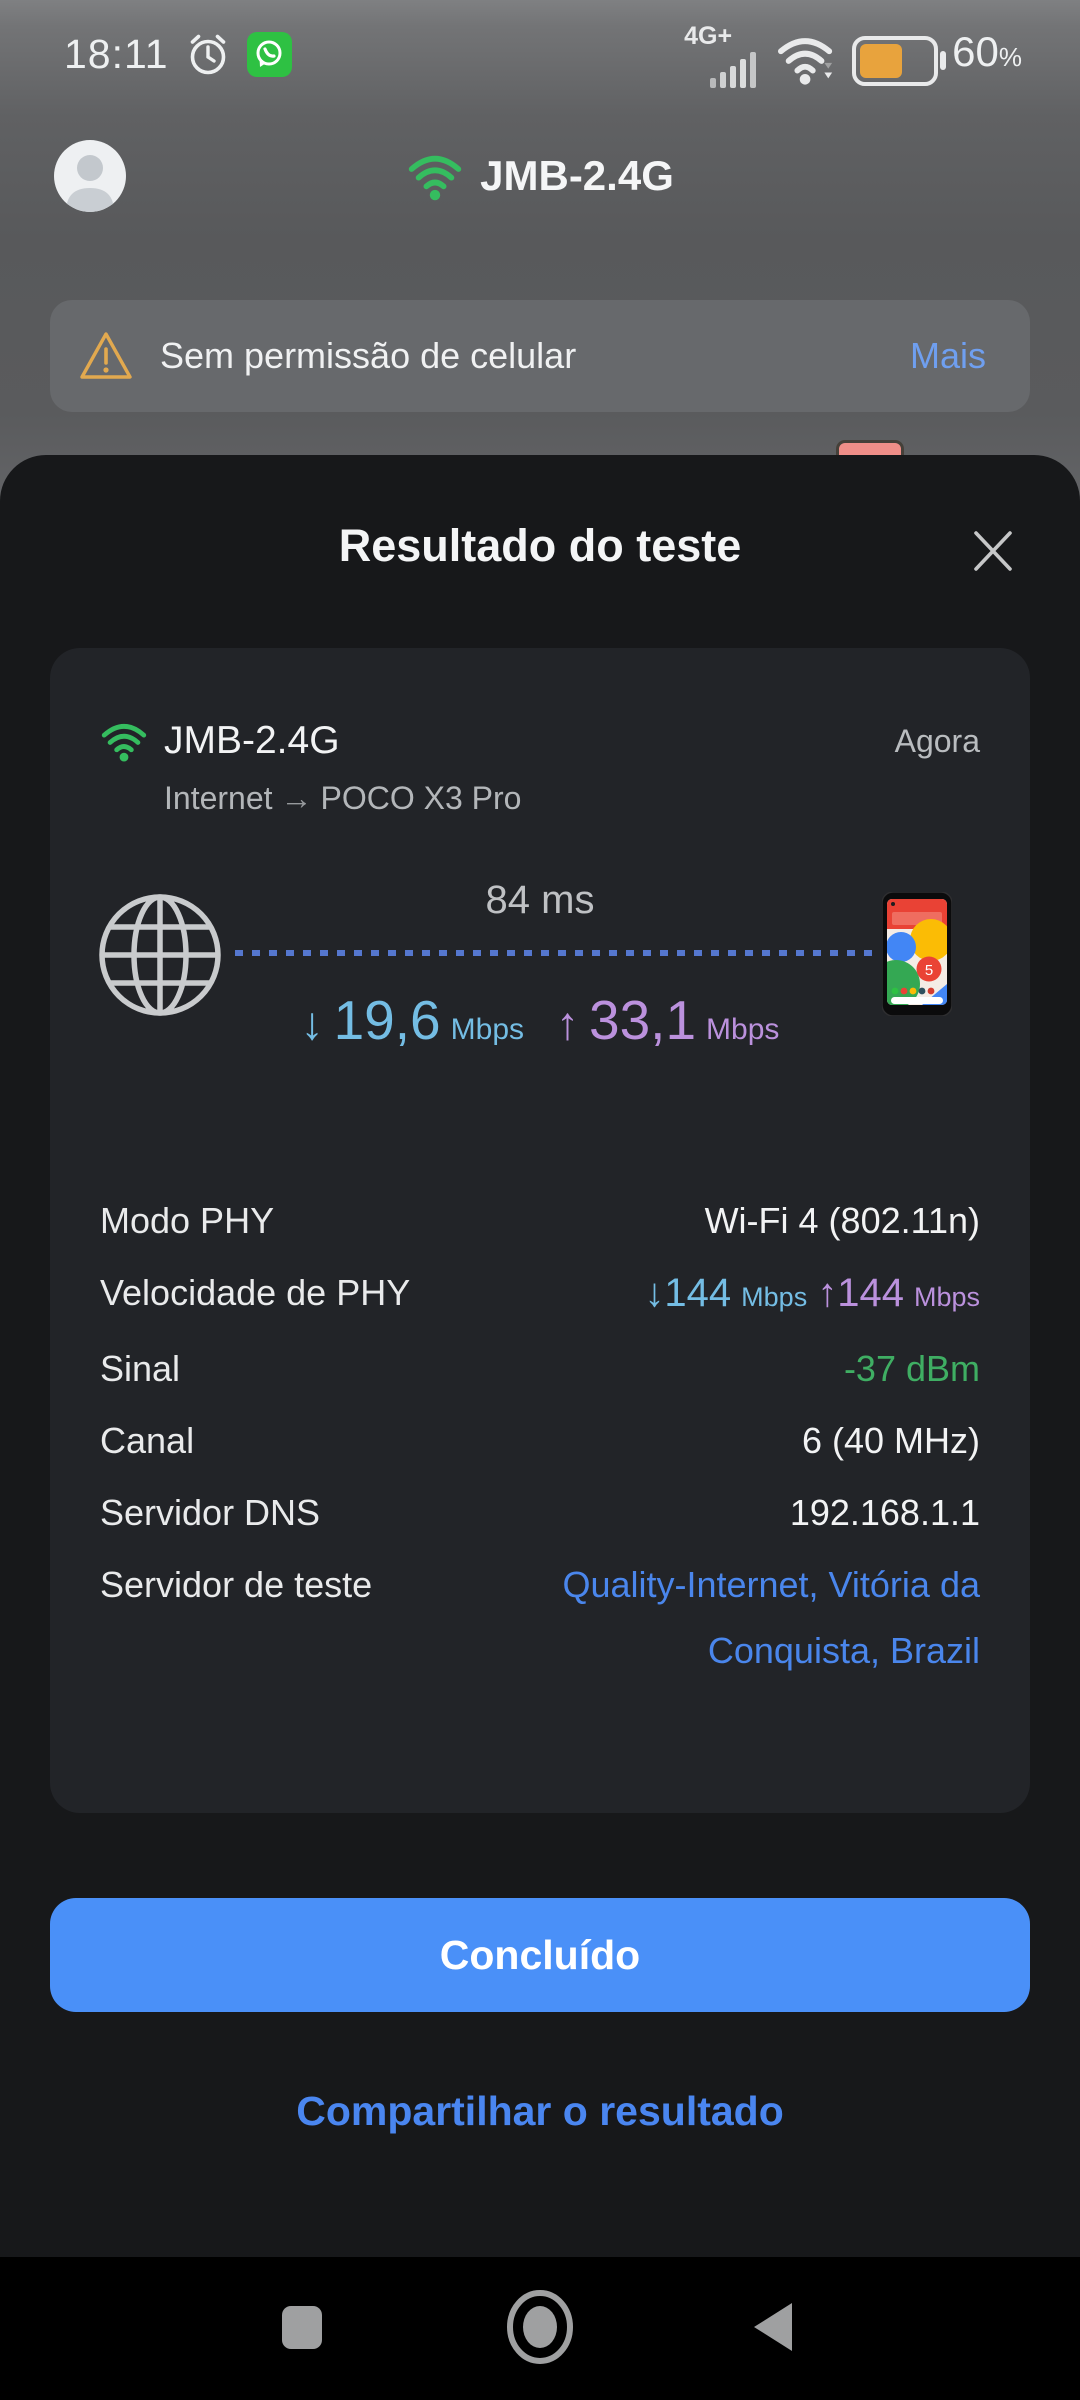 Image resolution: width=1080 pixels, height=2400 pixels. Describe the element at coordinates (723, 55) in the screenshot. I see `cellular-signal-icon: 4G+` at that location.